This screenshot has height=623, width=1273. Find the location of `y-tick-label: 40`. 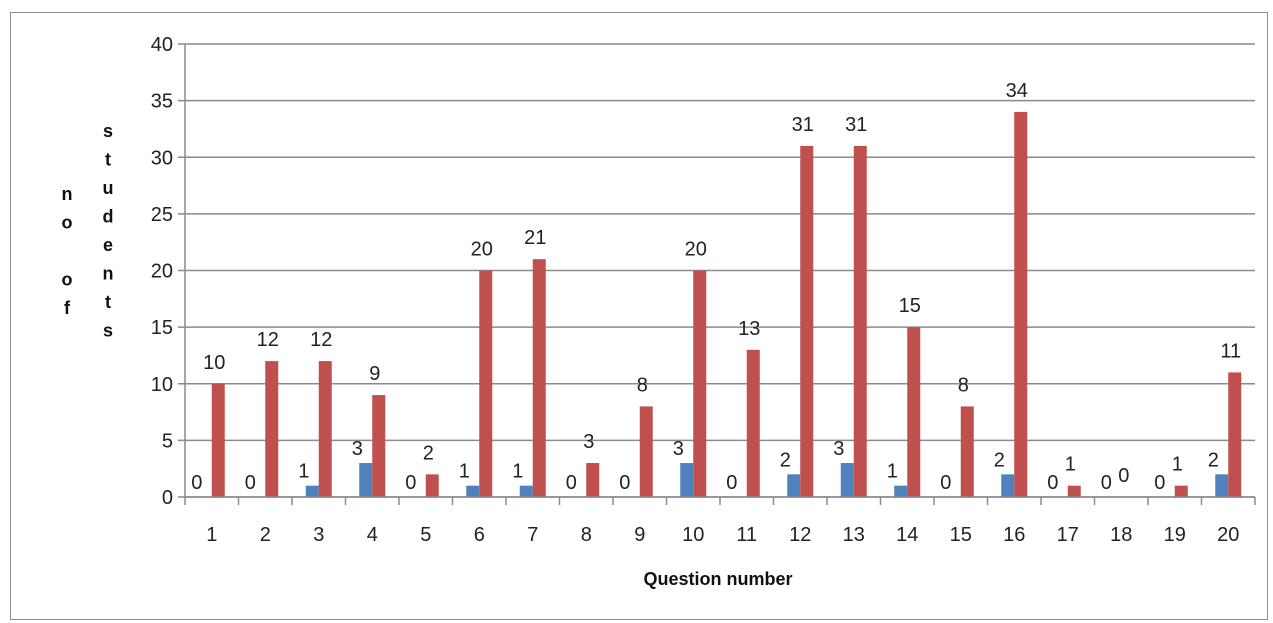

y-tick-label: 40 is located at coordinates (162, 45).